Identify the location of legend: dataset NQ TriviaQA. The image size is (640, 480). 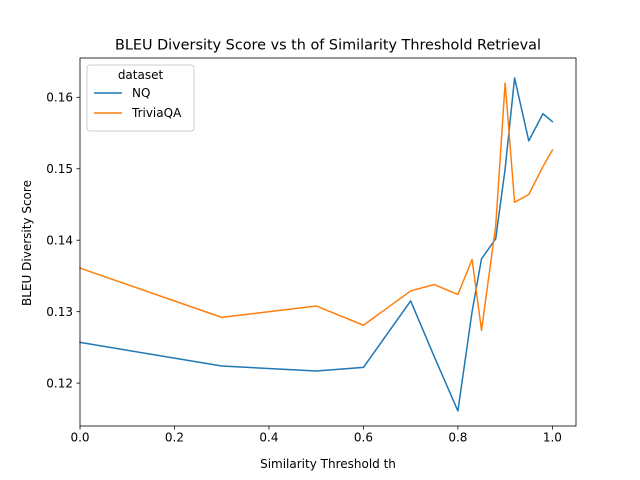
(140, 98).